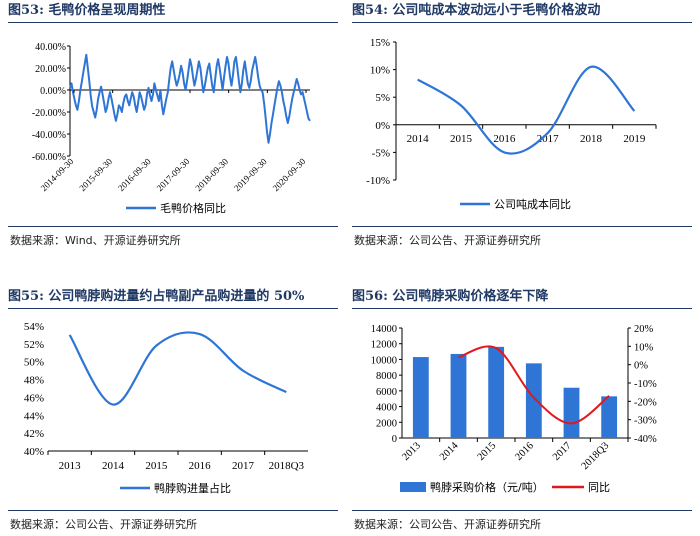  What do you see at coordinates (644, 329) in the screenshot?
I see `y2-tick-label: 20%` at bounding box center [644, 329].